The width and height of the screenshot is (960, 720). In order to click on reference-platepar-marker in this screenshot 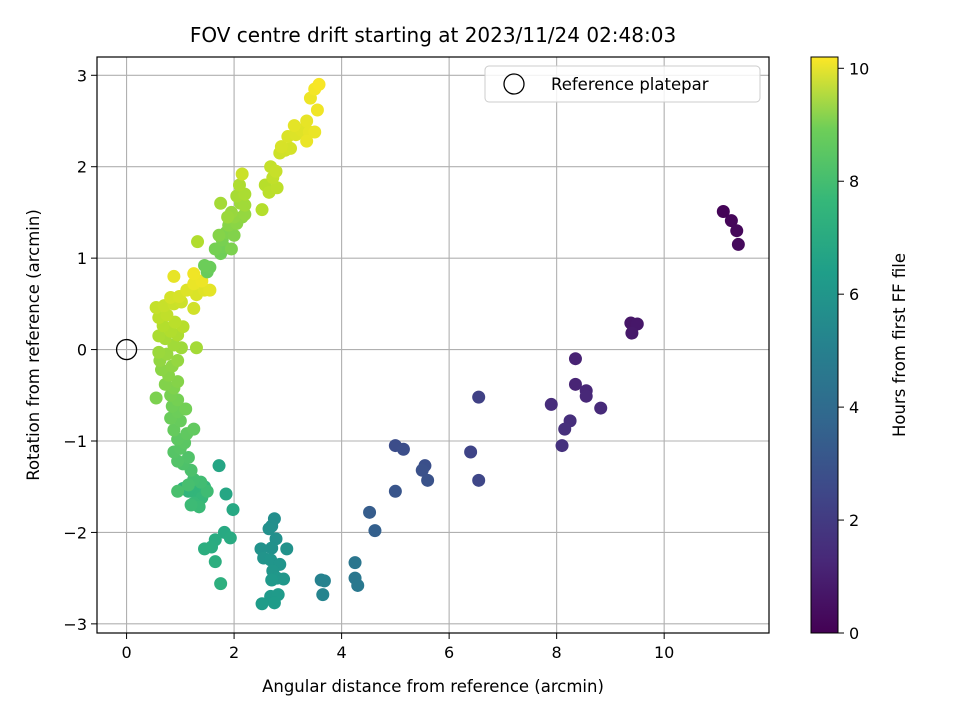, I will do `click(126, 349)`.